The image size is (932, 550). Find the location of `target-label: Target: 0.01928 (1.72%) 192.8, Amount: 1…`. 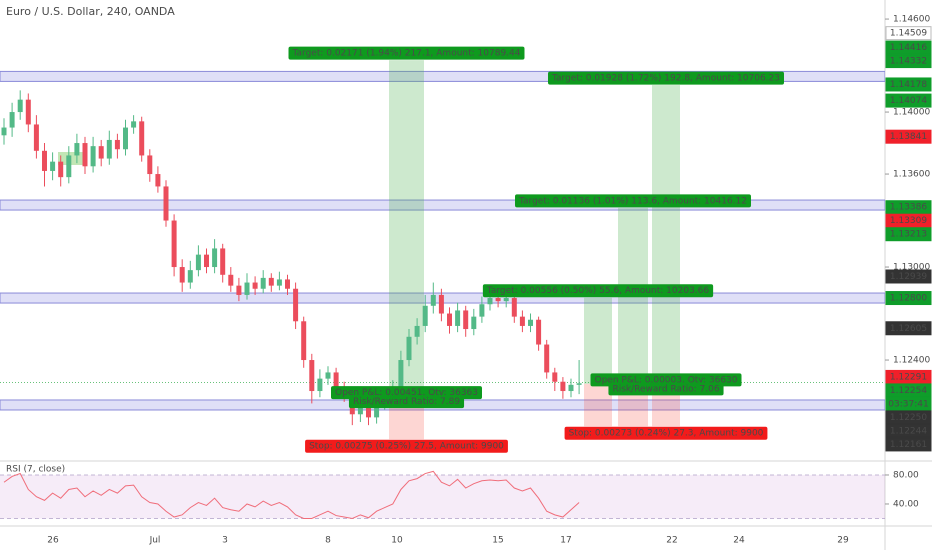

target-label: Target: 0.01928 (1.72%) 192.8, Amount: 1… is located at coordinates (665, 79).